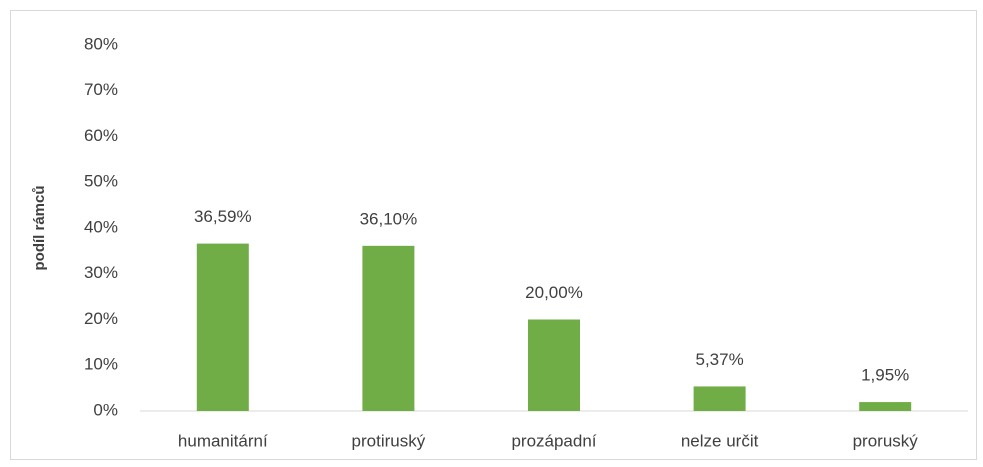 The image size is (983, 467). I want to click on x-tick-label: protiruský, so click(389, 440).